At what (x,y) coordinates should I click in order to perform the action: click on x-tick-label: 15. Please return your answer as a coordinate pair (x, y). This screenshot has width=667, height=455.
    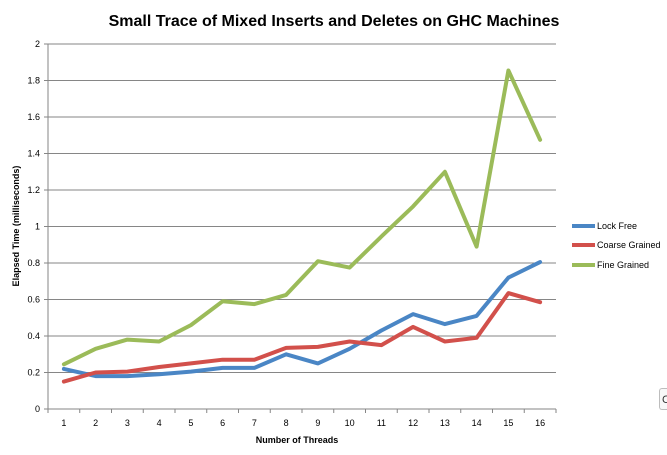
    Looking at the image, I should click on (508, 423).